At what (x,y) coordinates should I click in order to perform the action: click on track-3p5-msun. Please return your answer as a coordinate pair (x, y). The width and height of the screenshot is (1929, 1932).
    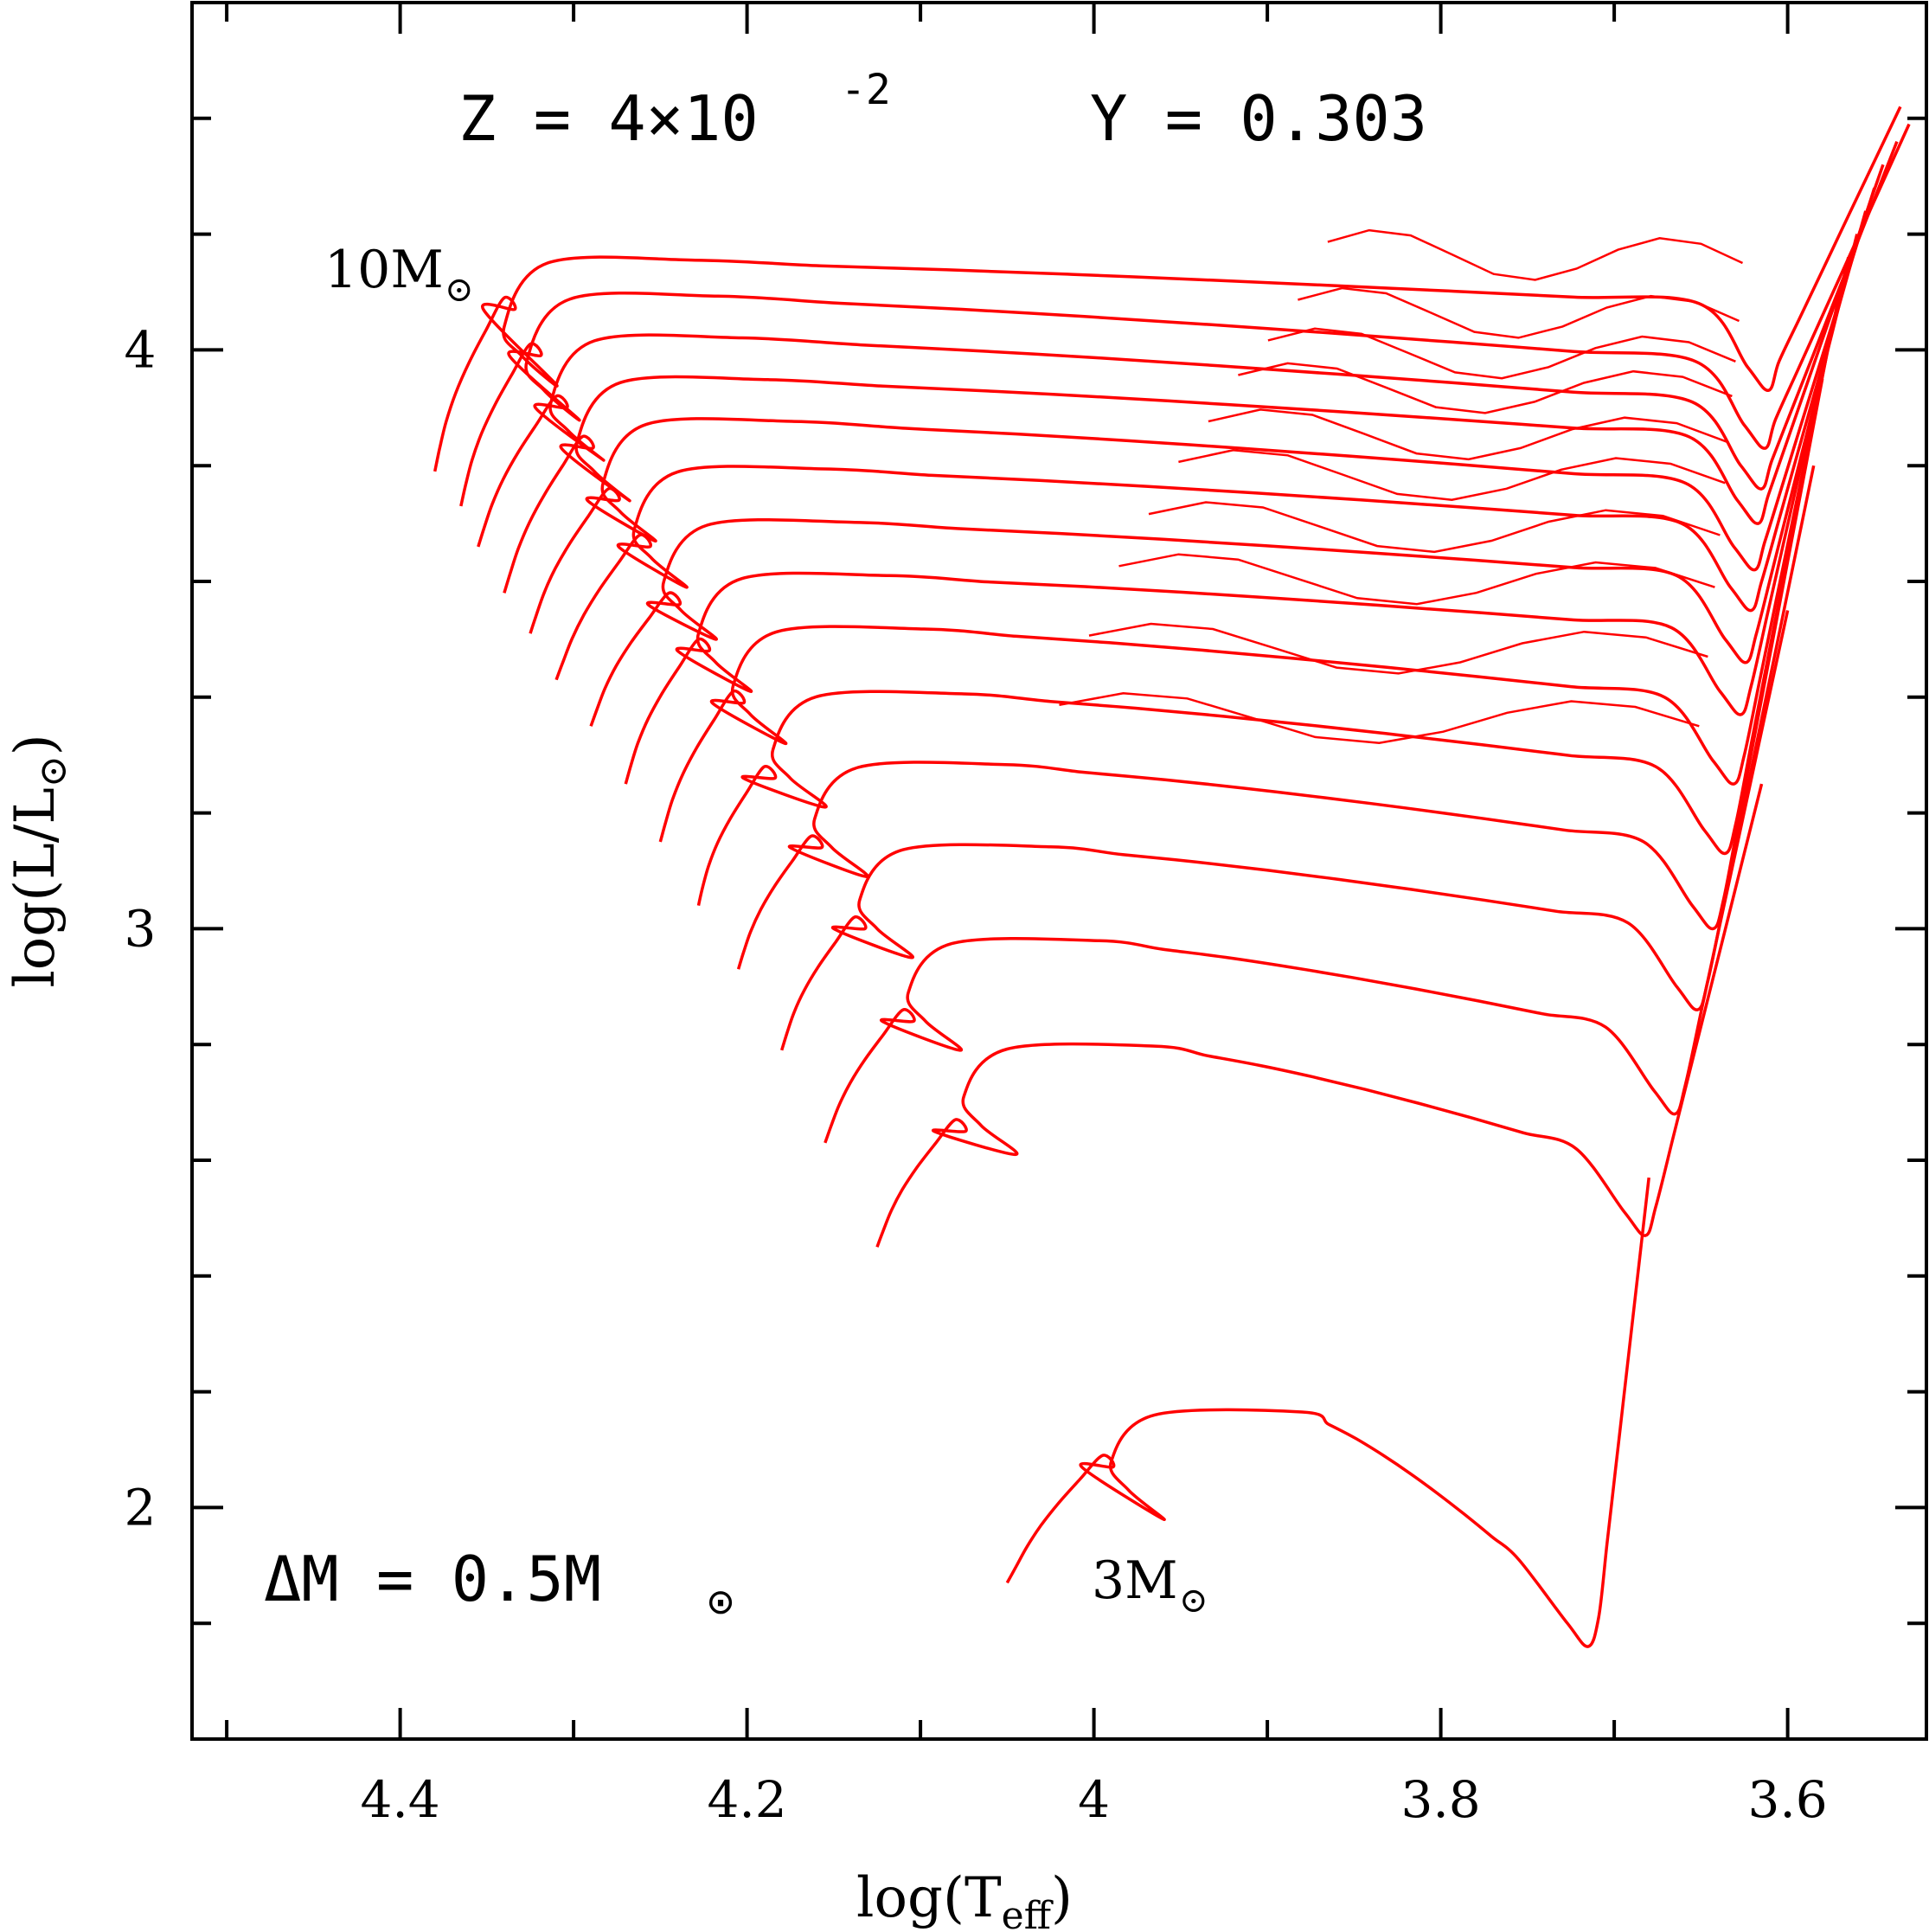
    Looking at the image, I should click on (1319, 1015).